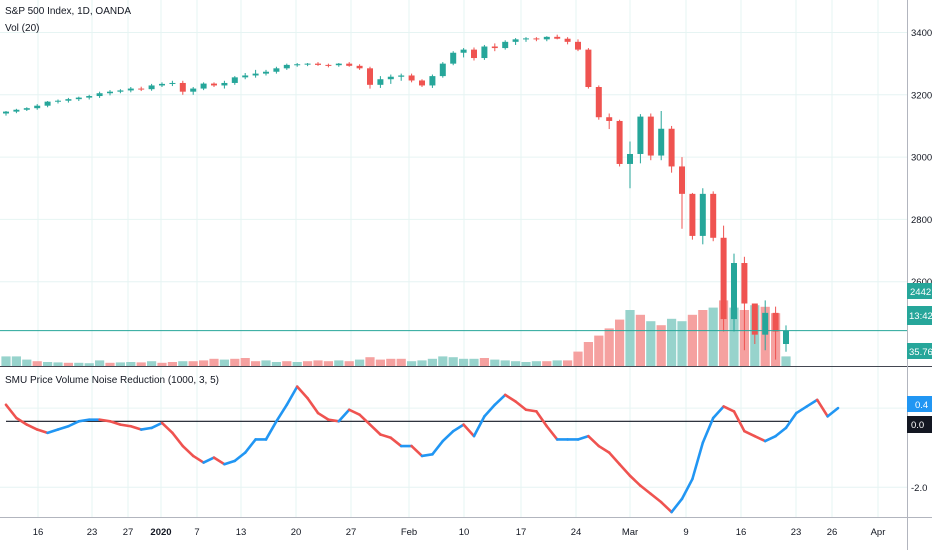 Image resolution: width=932 pixels, height=555 pixels. Describe the element at coordinates (160, 532) in the screenshot. I see `time-axis-label: 2020` at that location.